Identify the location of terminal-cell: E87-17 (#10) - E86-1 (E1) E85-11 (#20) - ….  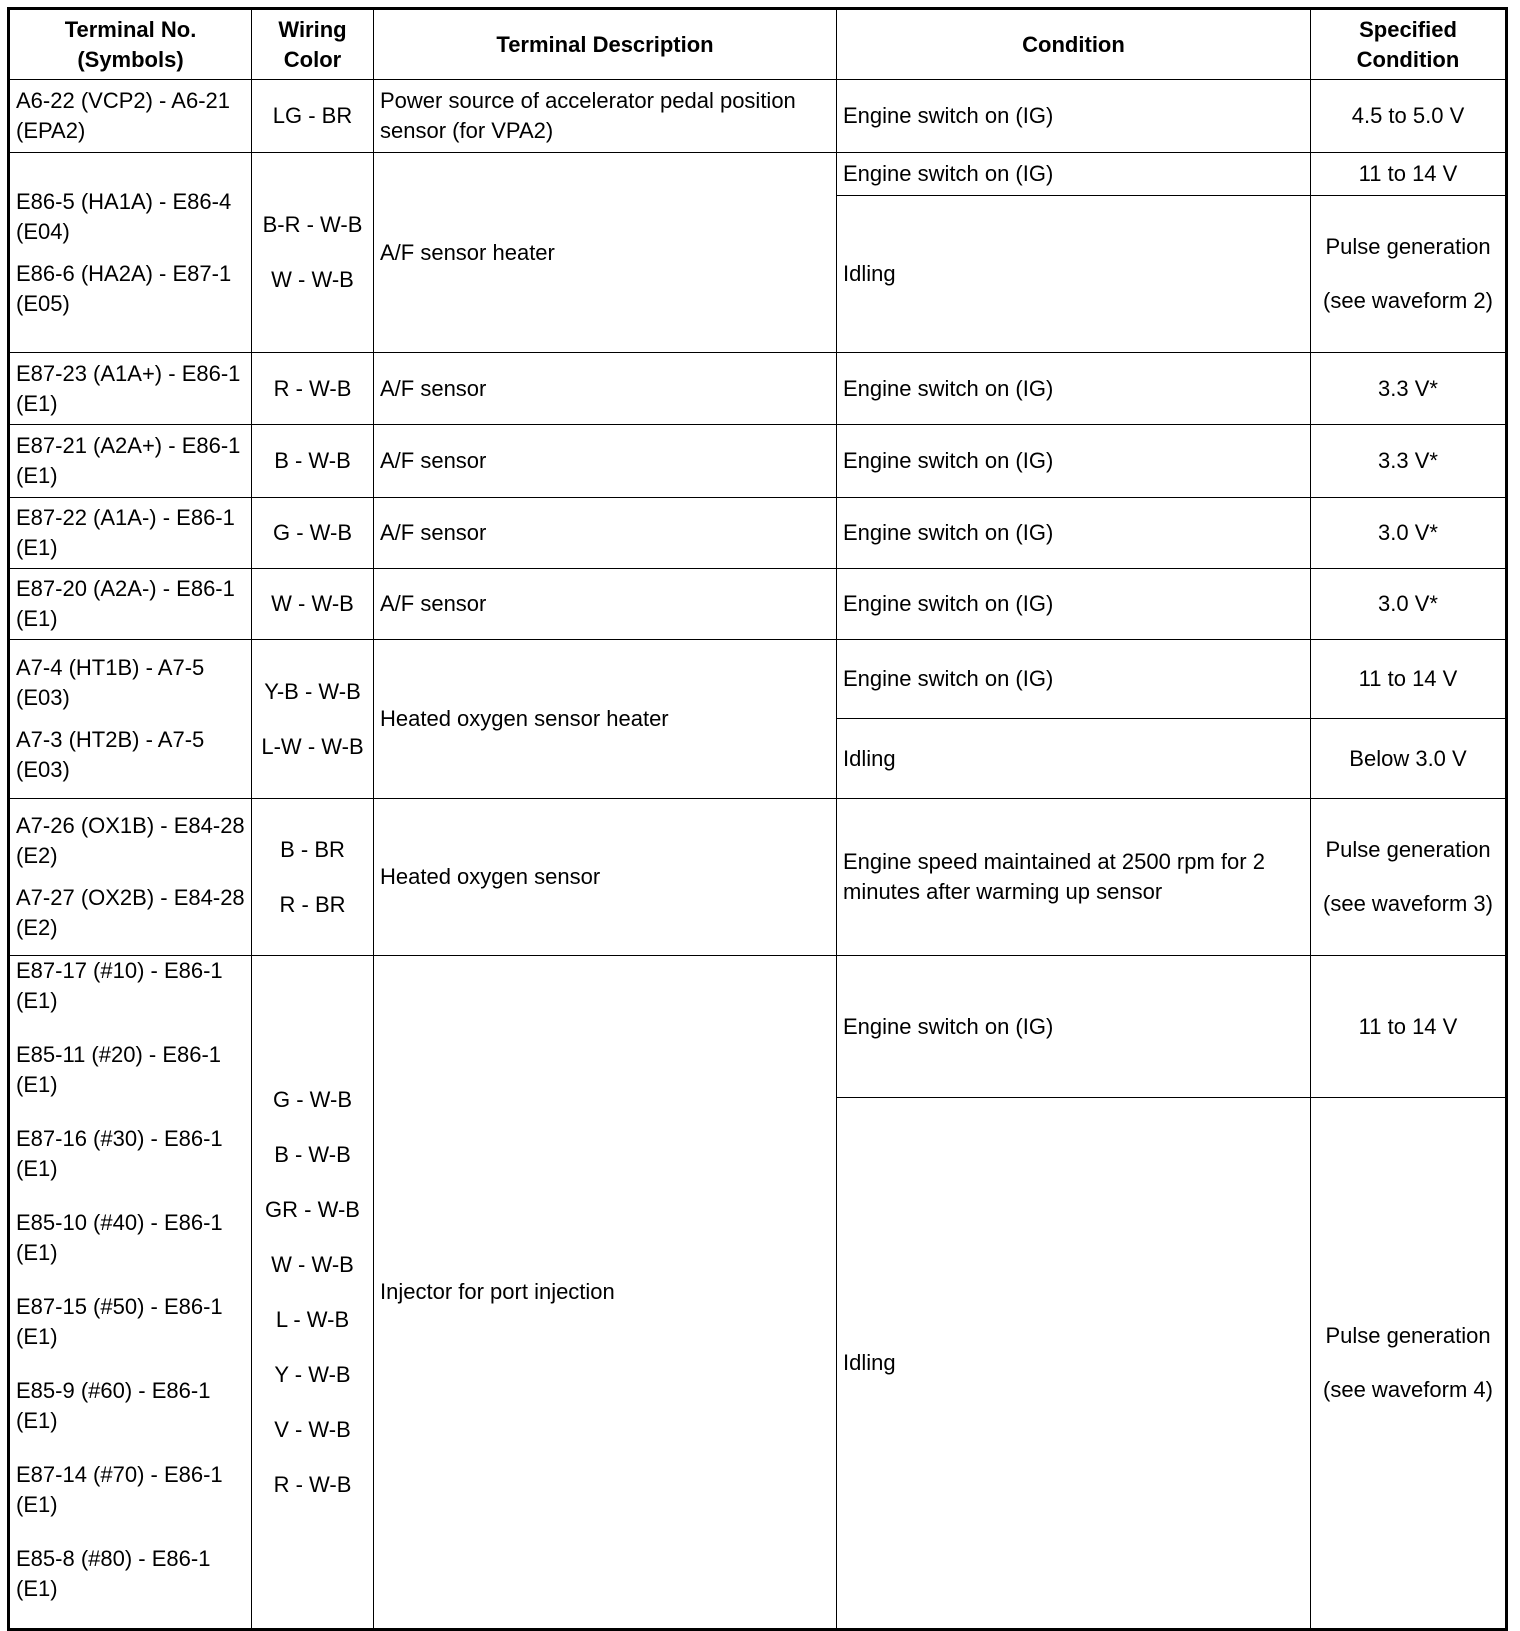
(130, 1292).